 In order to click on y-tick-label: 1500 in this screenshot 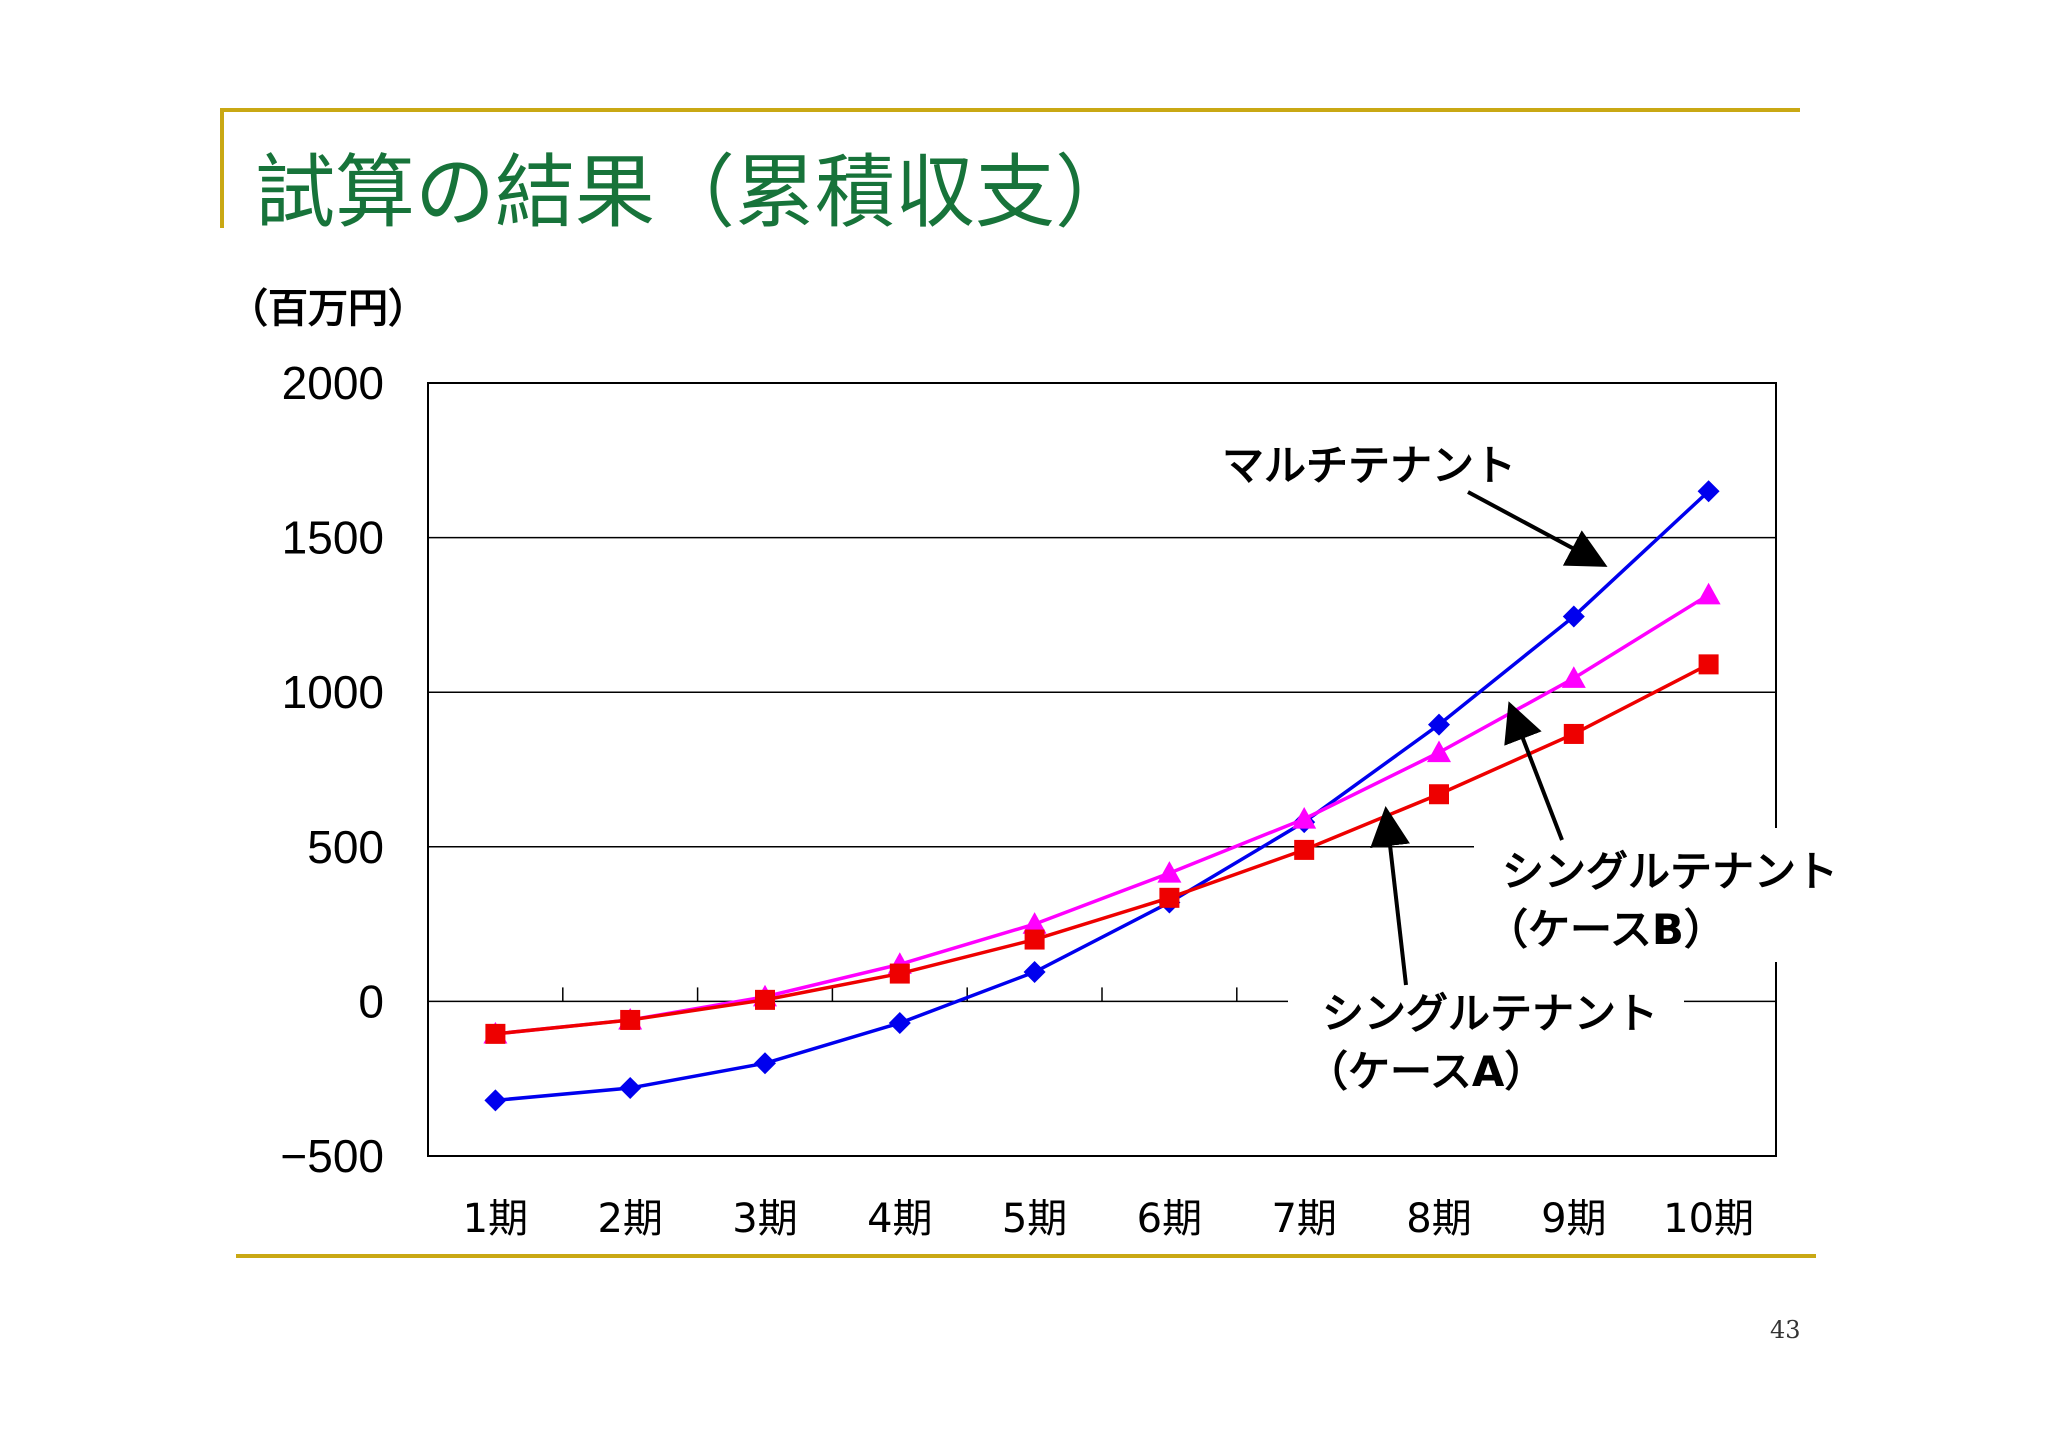, I will do `click(333, 538)`.